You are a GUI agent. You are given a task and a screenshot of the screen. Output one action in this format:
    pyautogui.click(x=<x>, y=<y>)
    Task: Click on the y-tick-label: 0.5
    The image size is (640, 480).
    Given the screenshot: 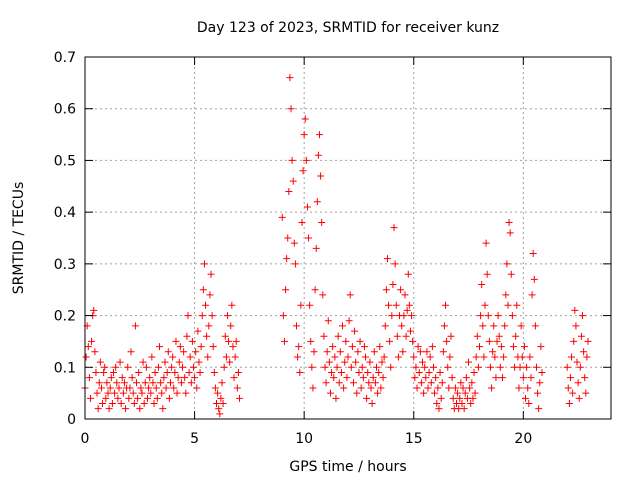 What is the action you would take?
    pyautogui.click(x=65, y=161)
    